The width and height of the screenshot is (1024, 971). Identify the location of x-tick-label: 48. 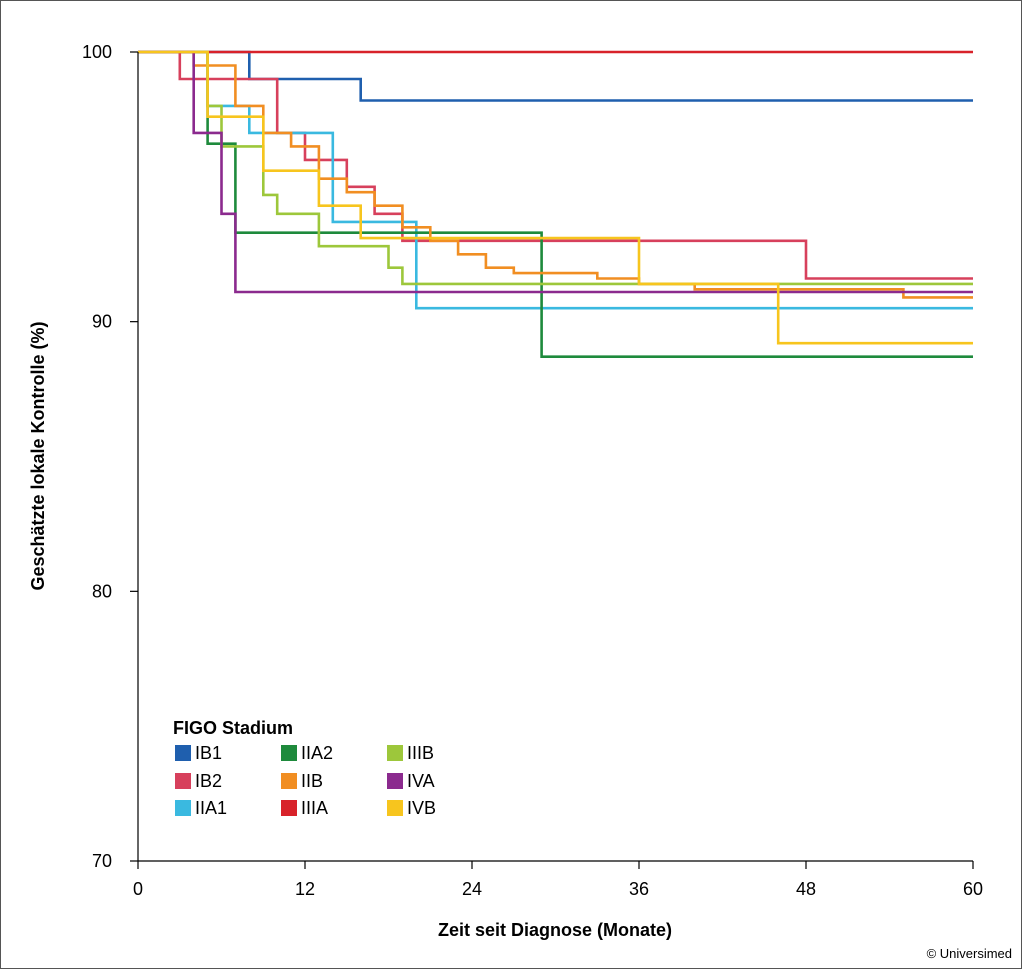
(806, 889).